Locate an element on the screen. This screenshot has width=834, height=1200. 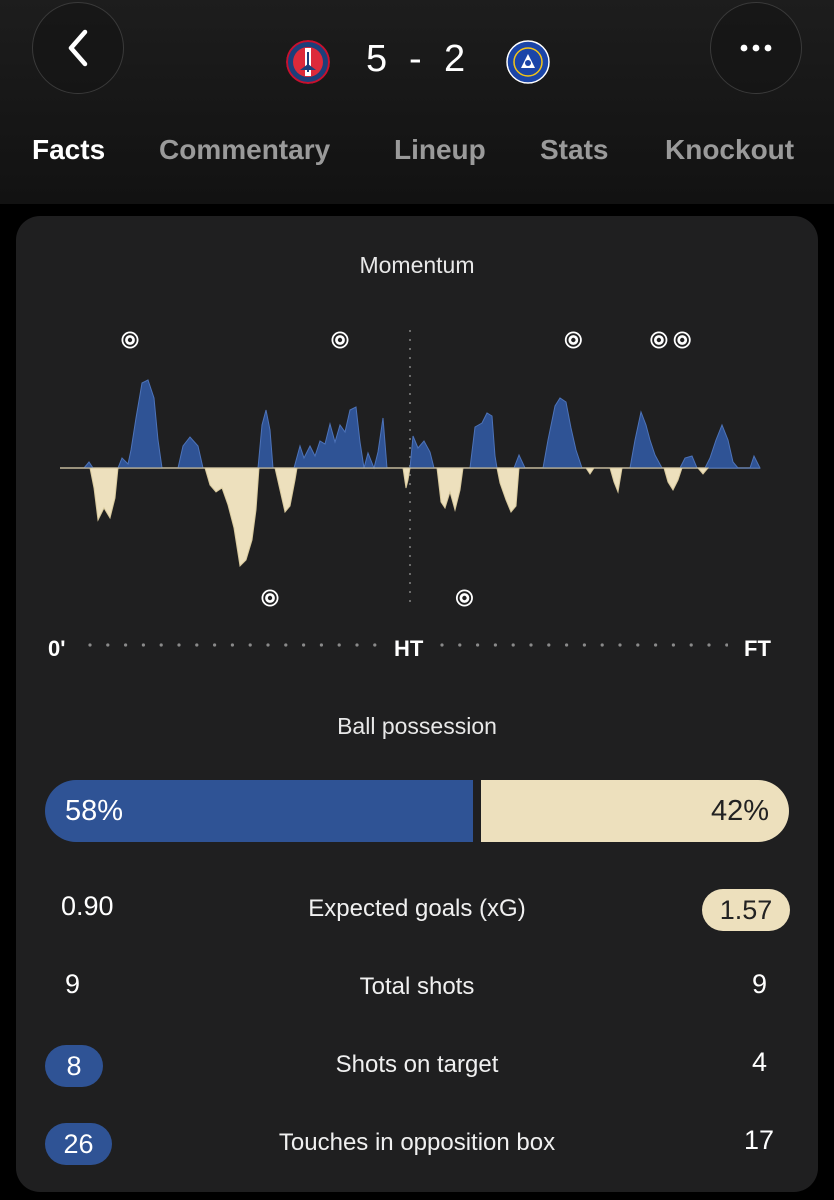
axis-label-halftime: HT is located at coordinates (409, 648).